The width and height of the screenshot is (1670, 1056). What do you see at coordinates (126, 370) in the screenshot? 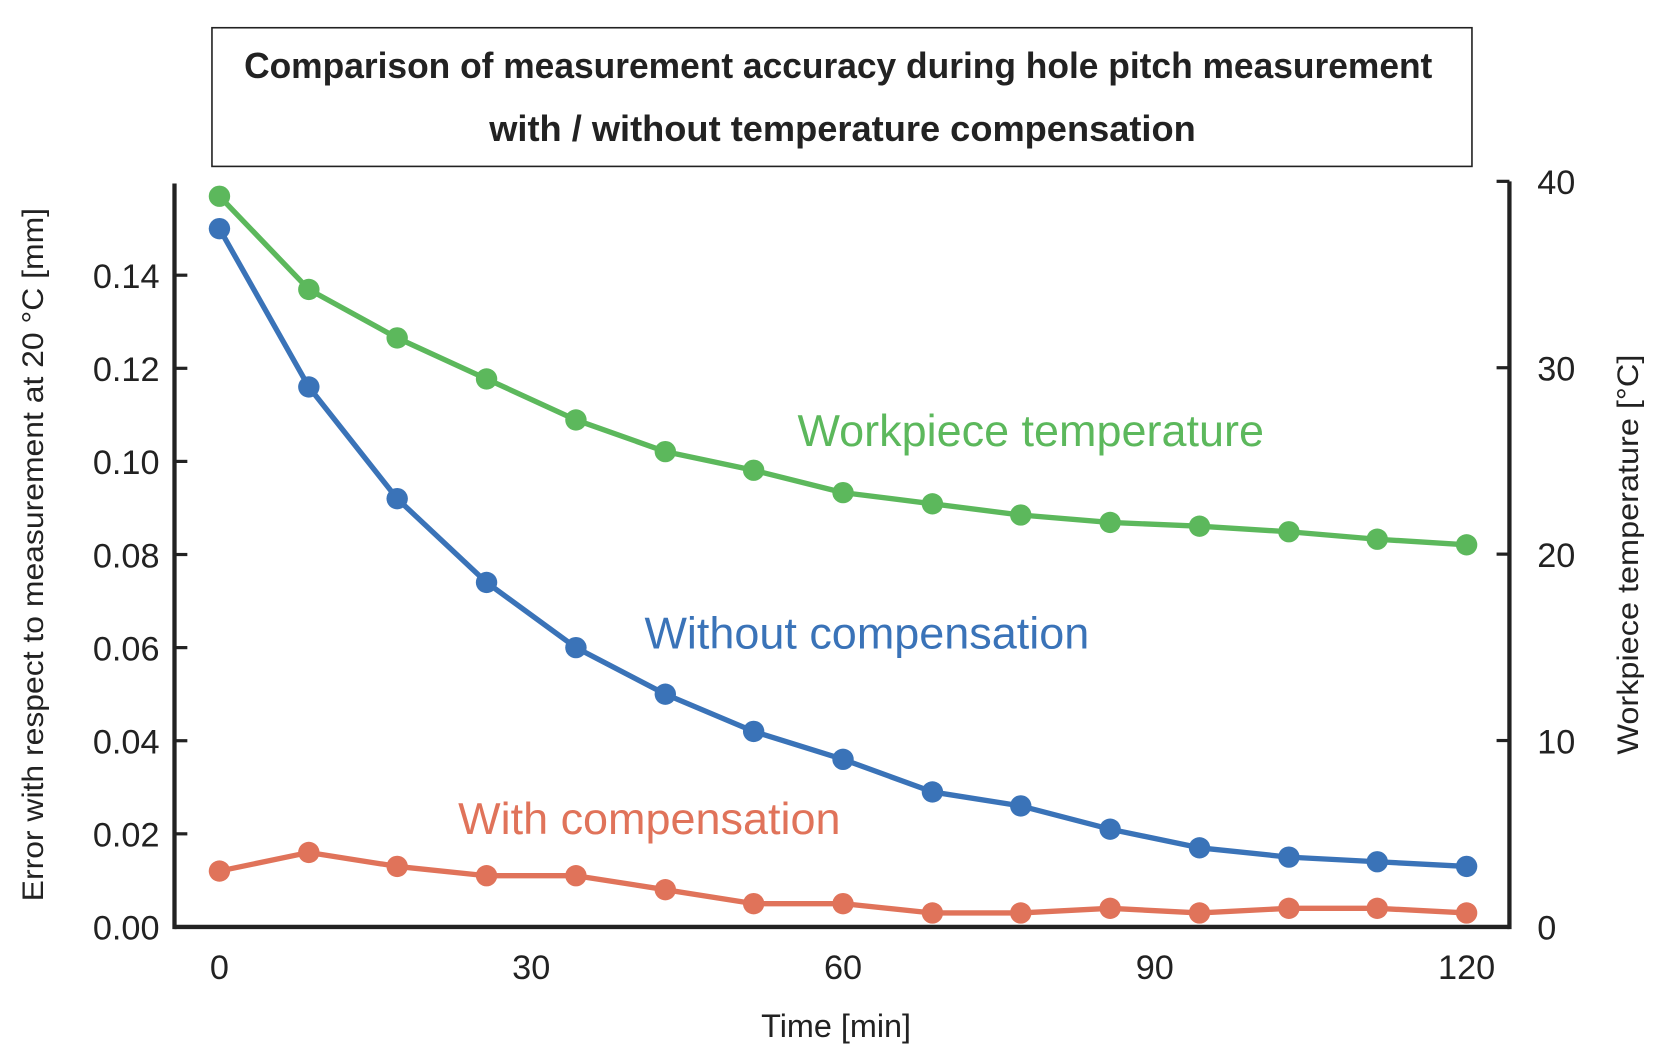
I see `y-tick-label: 0.12` at bounding box center [126, 370].